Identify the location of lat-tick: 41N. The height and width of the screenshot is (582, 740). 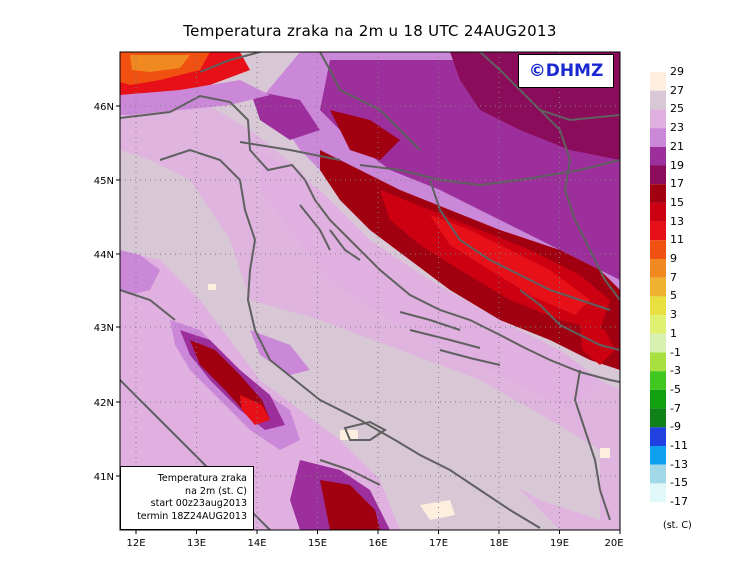
(104, 477).